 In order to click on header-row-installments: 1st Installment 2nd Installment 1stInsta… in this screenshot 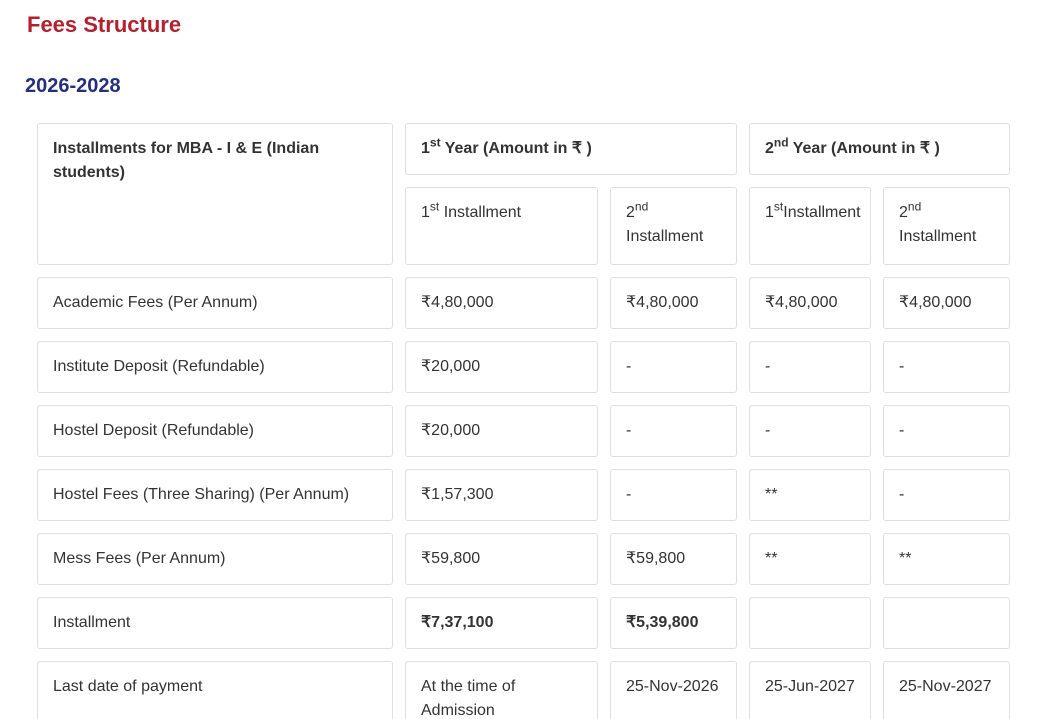, I will do `click(523, 226)`.